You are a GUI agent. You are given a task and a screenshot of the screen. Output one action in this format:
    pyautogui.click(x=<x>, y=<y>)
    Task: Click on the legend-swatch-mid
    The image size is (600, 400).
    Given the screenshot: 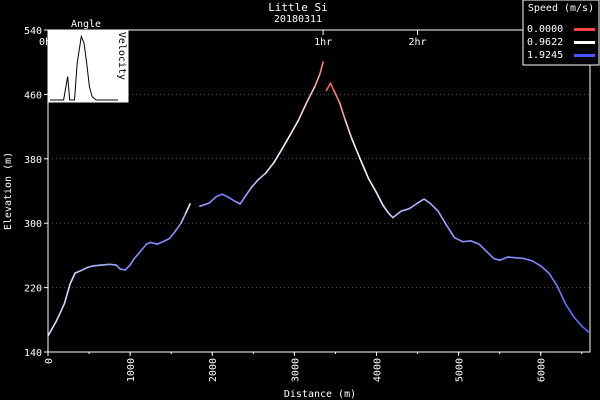 What is the action you would take?
    pyautogui.click(x=584, y=42)
    